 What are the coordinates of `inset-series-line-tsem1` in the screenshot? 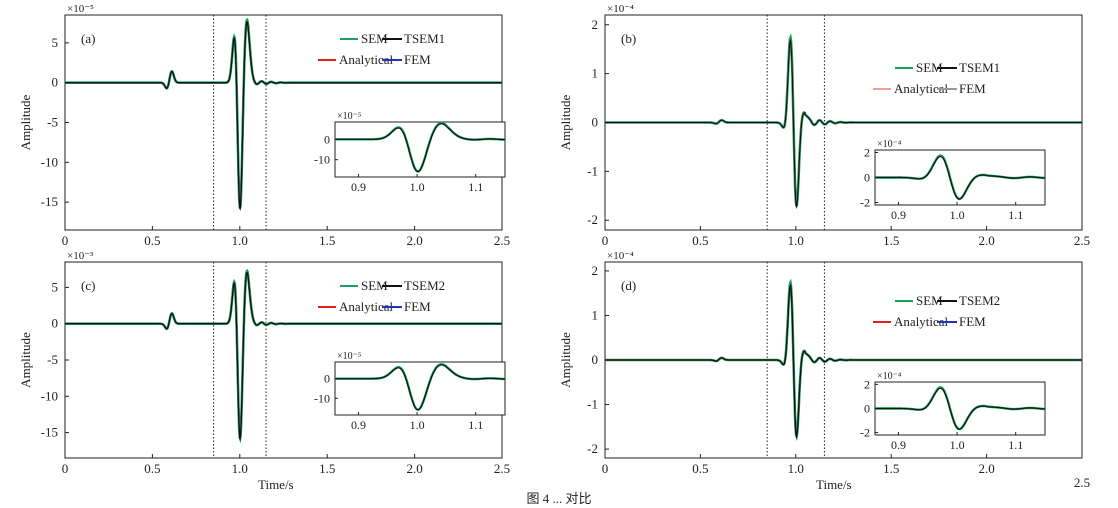 It's located at (420, 148).